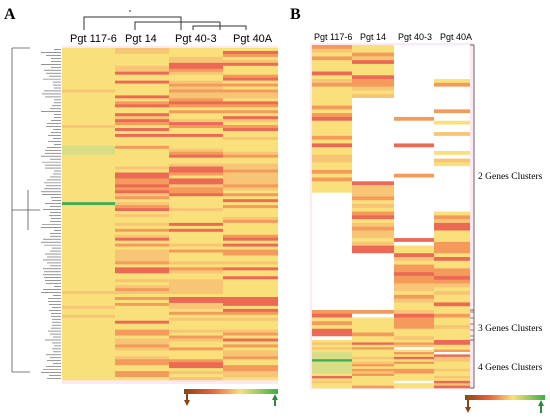 The width and height of the screenshot is (550, 420). Describe the element at coordinates (510, 329) in the screenshot. I see `cluster-label-3: 3 Genes Clusters` at that location.